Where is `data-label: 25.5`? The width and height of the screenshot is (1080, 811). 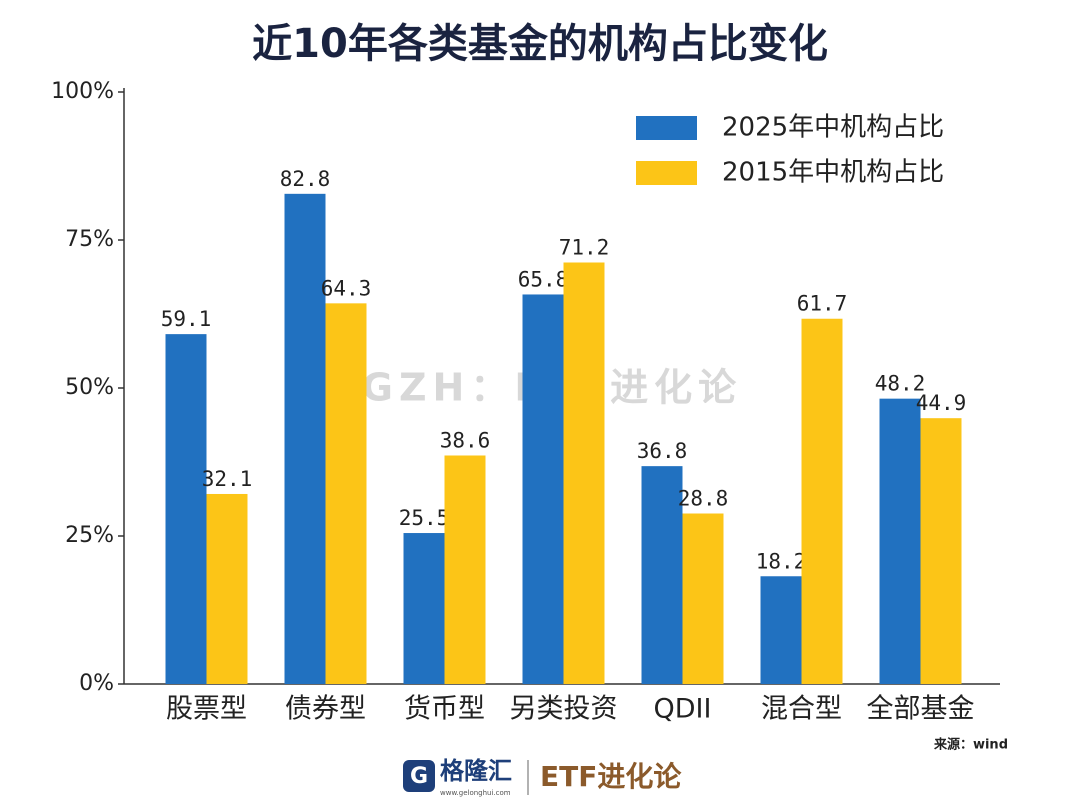
data-label: 25.5 is located at coordinates (424, 518).